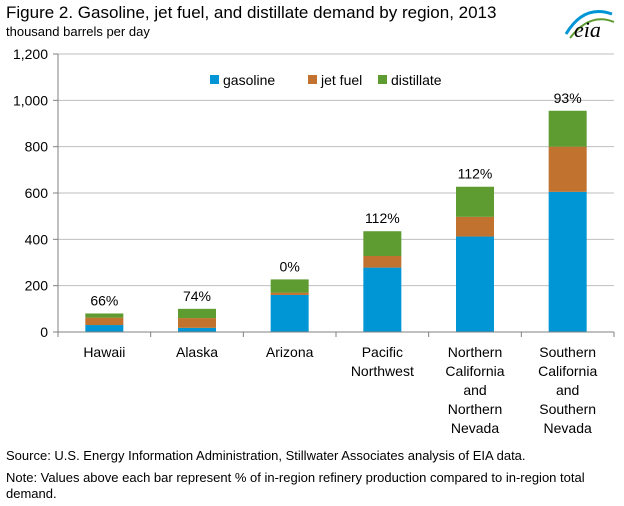 The width and height of the screenshot is (624, 506). I want to click on x-tick-label-line: Alaska, so click(197, 352).